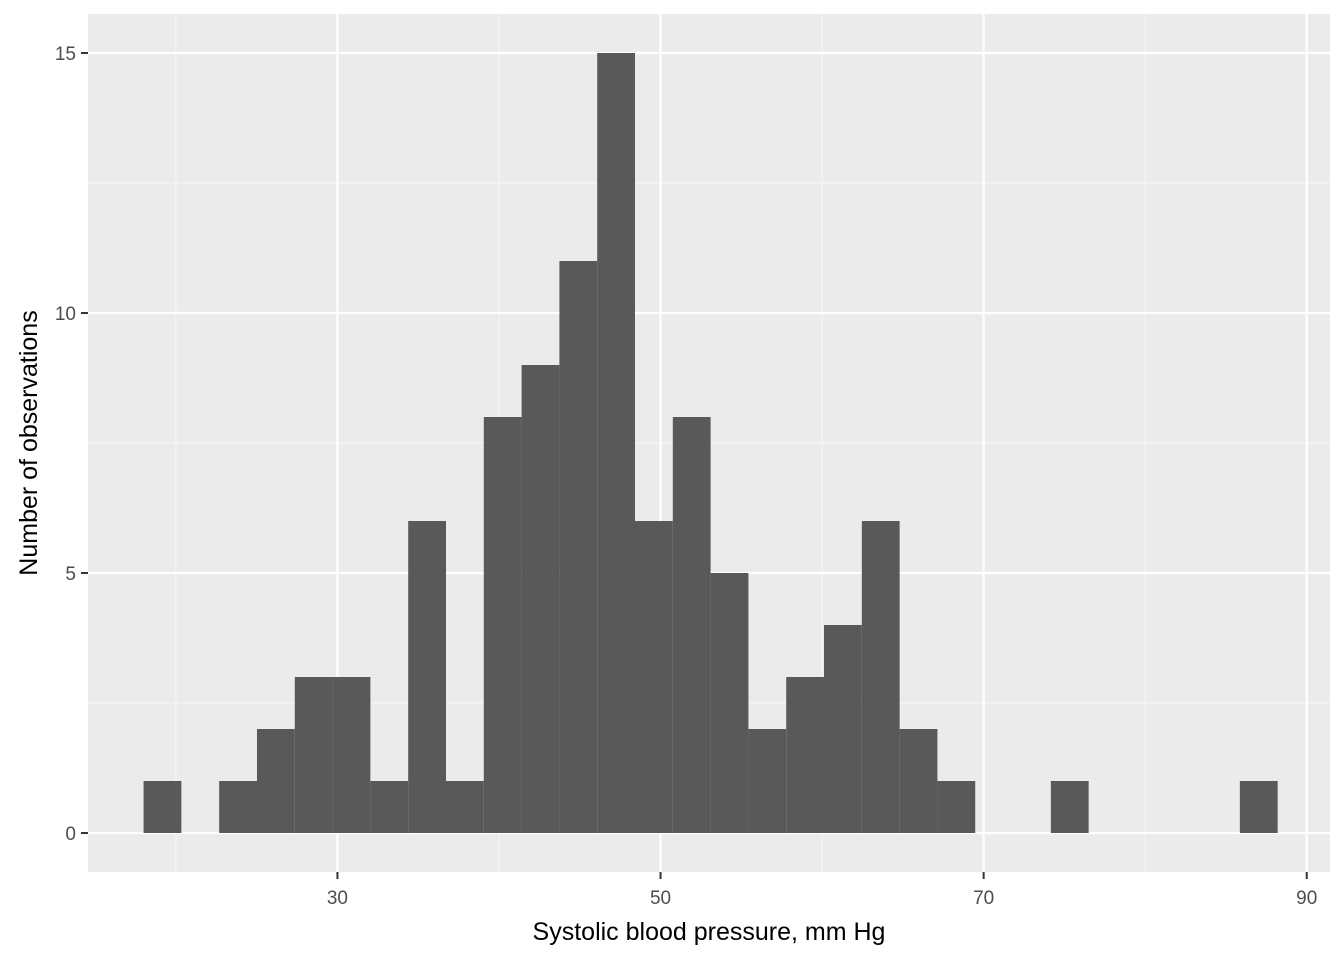  What do you see at coordinates (337, 898) in the screenshot?
I see `x-tick-label: 30` at bounding box center [337, 898].